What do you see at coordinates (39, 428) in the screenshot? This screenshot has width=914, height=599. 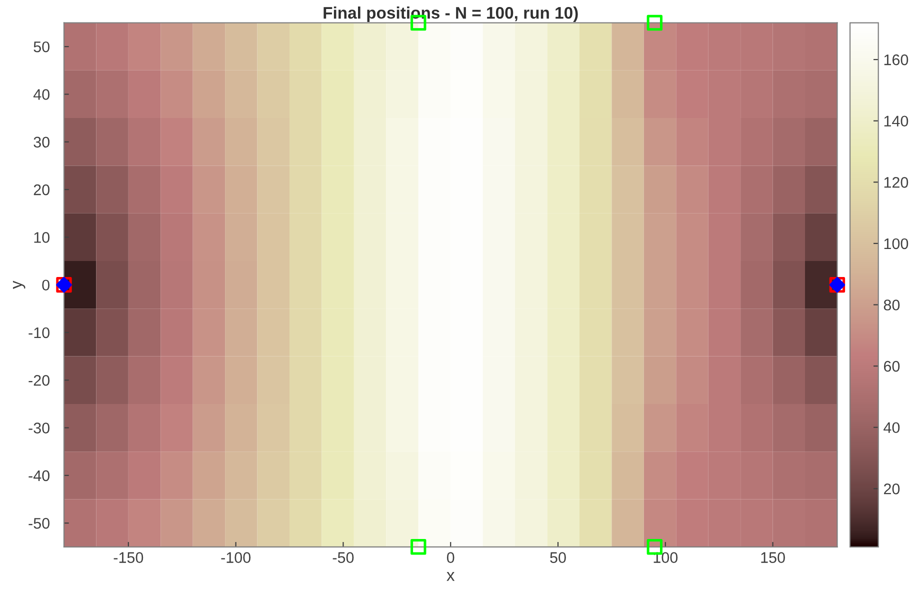 I see `y-tick-label: -30` at bounding box center [39, 428].